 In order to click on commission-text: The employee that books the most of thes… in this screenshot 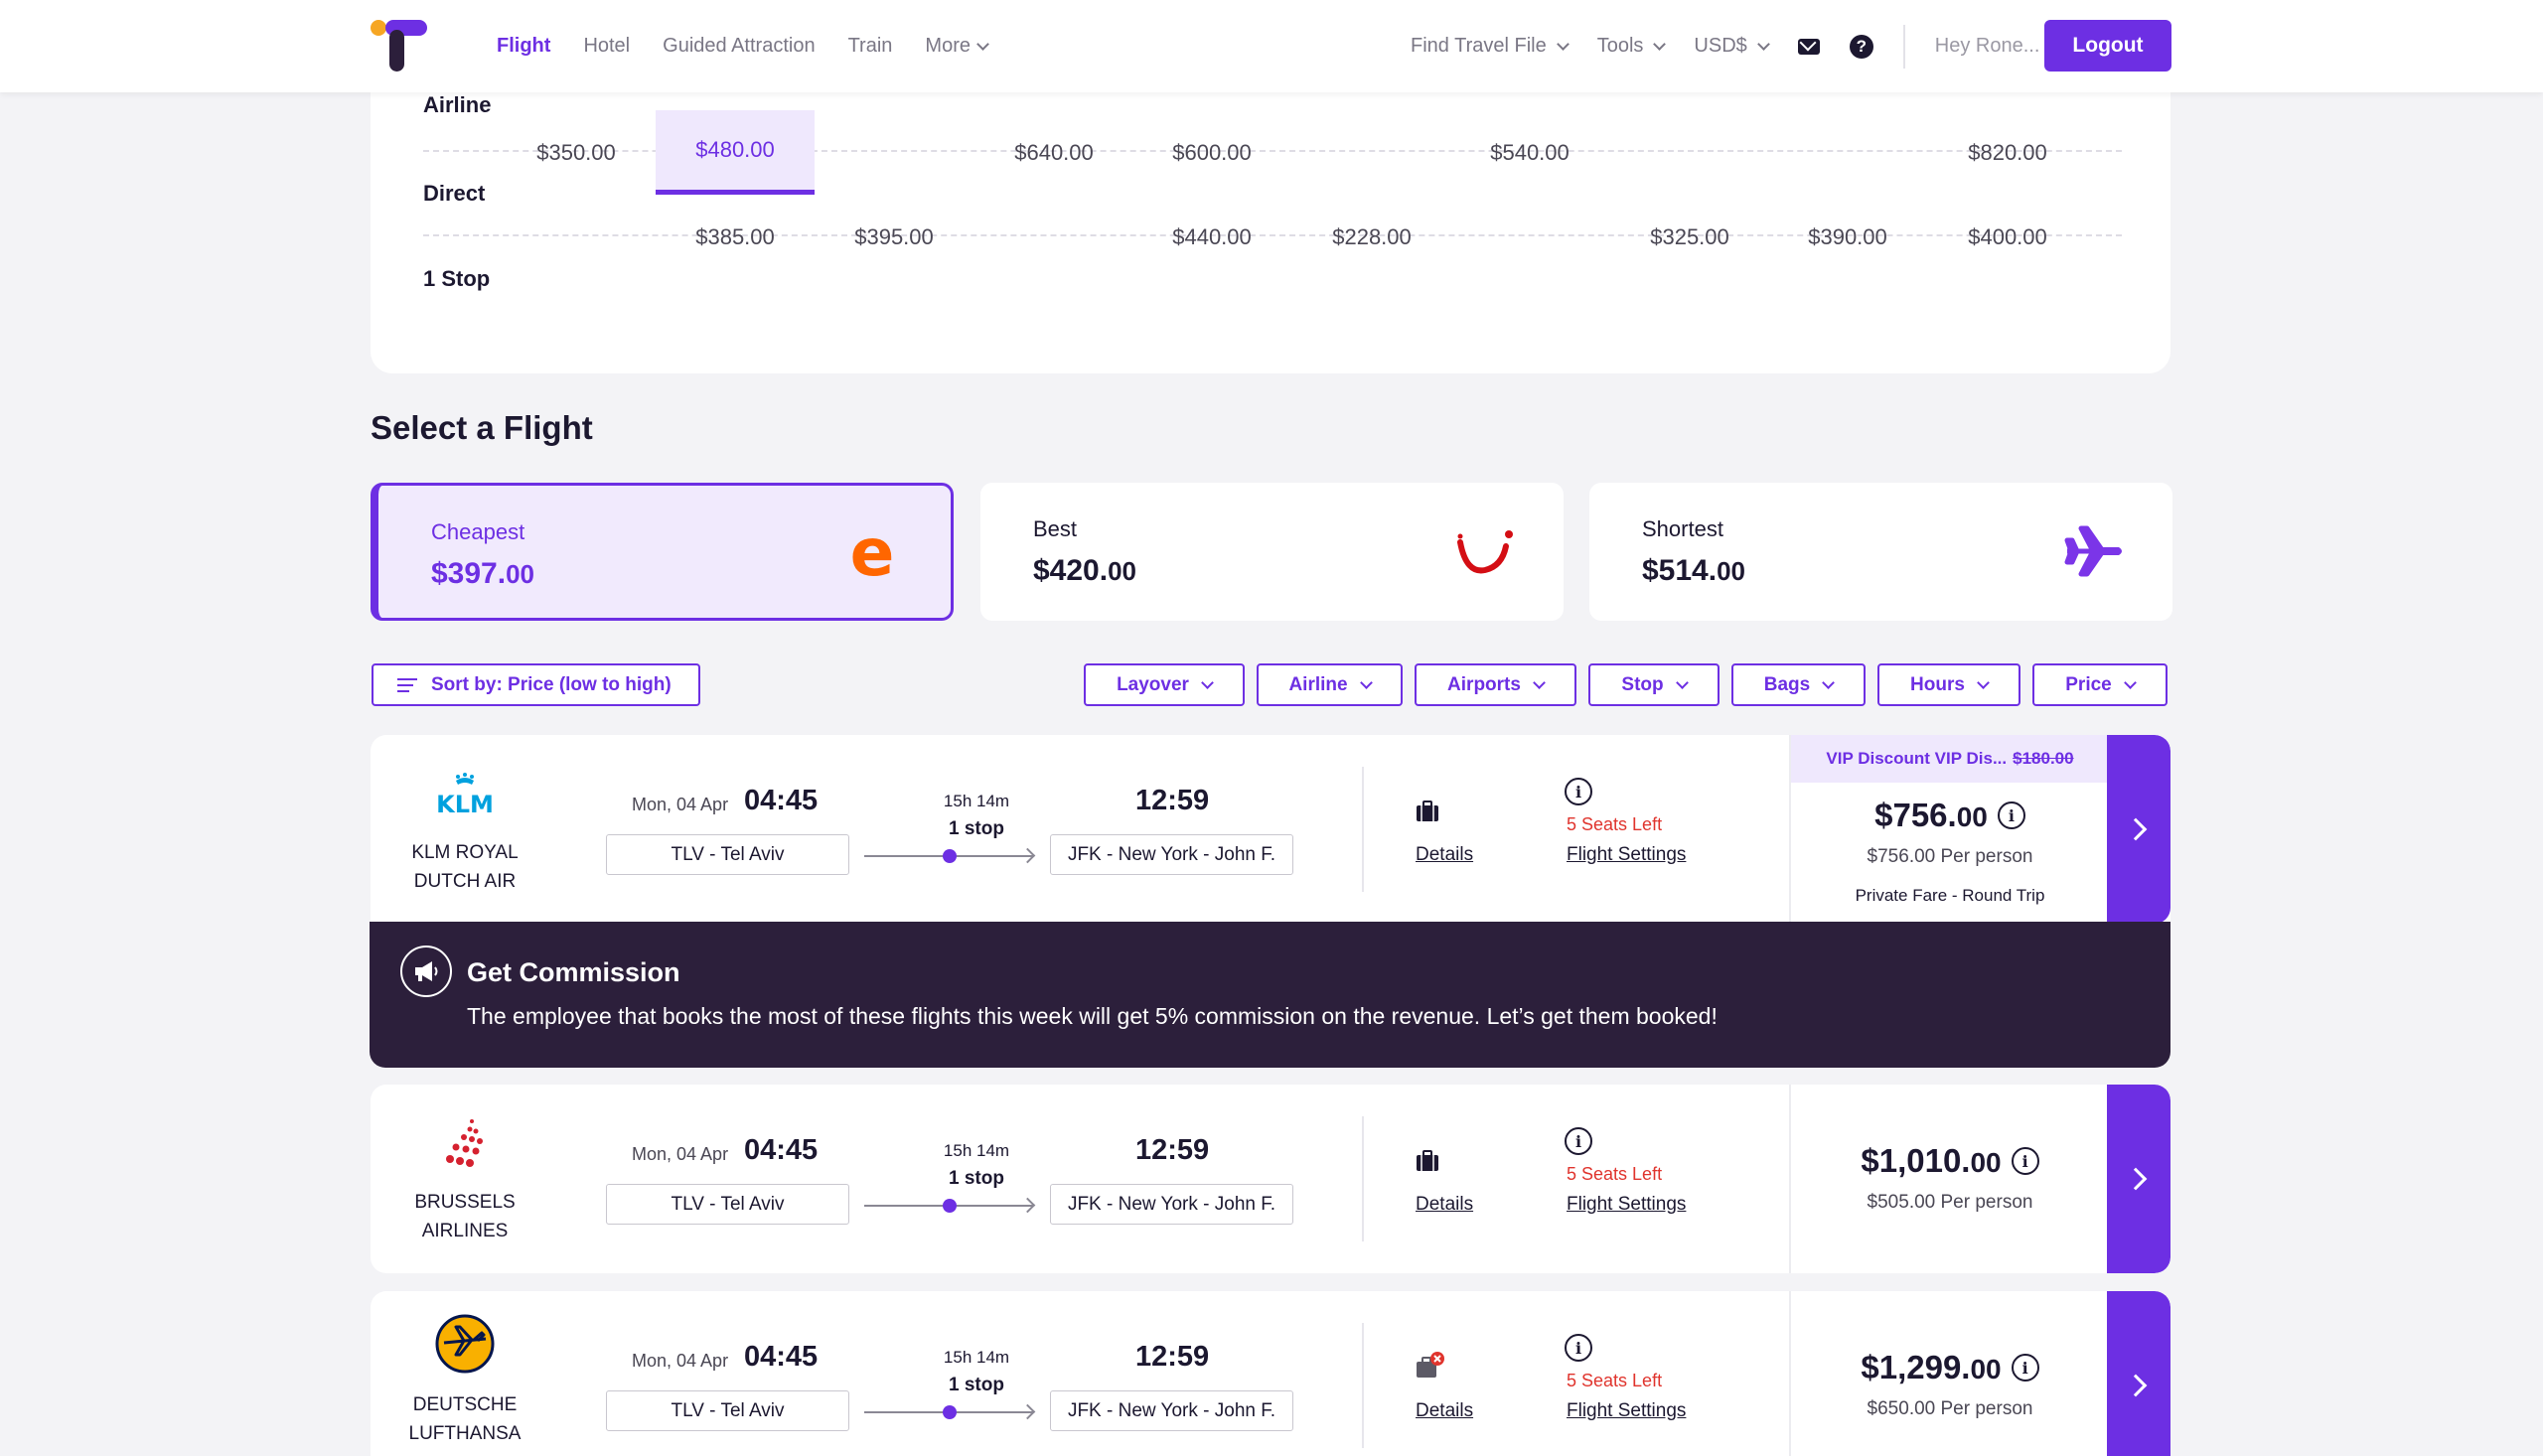, I will do `click(1092, 1016)`.